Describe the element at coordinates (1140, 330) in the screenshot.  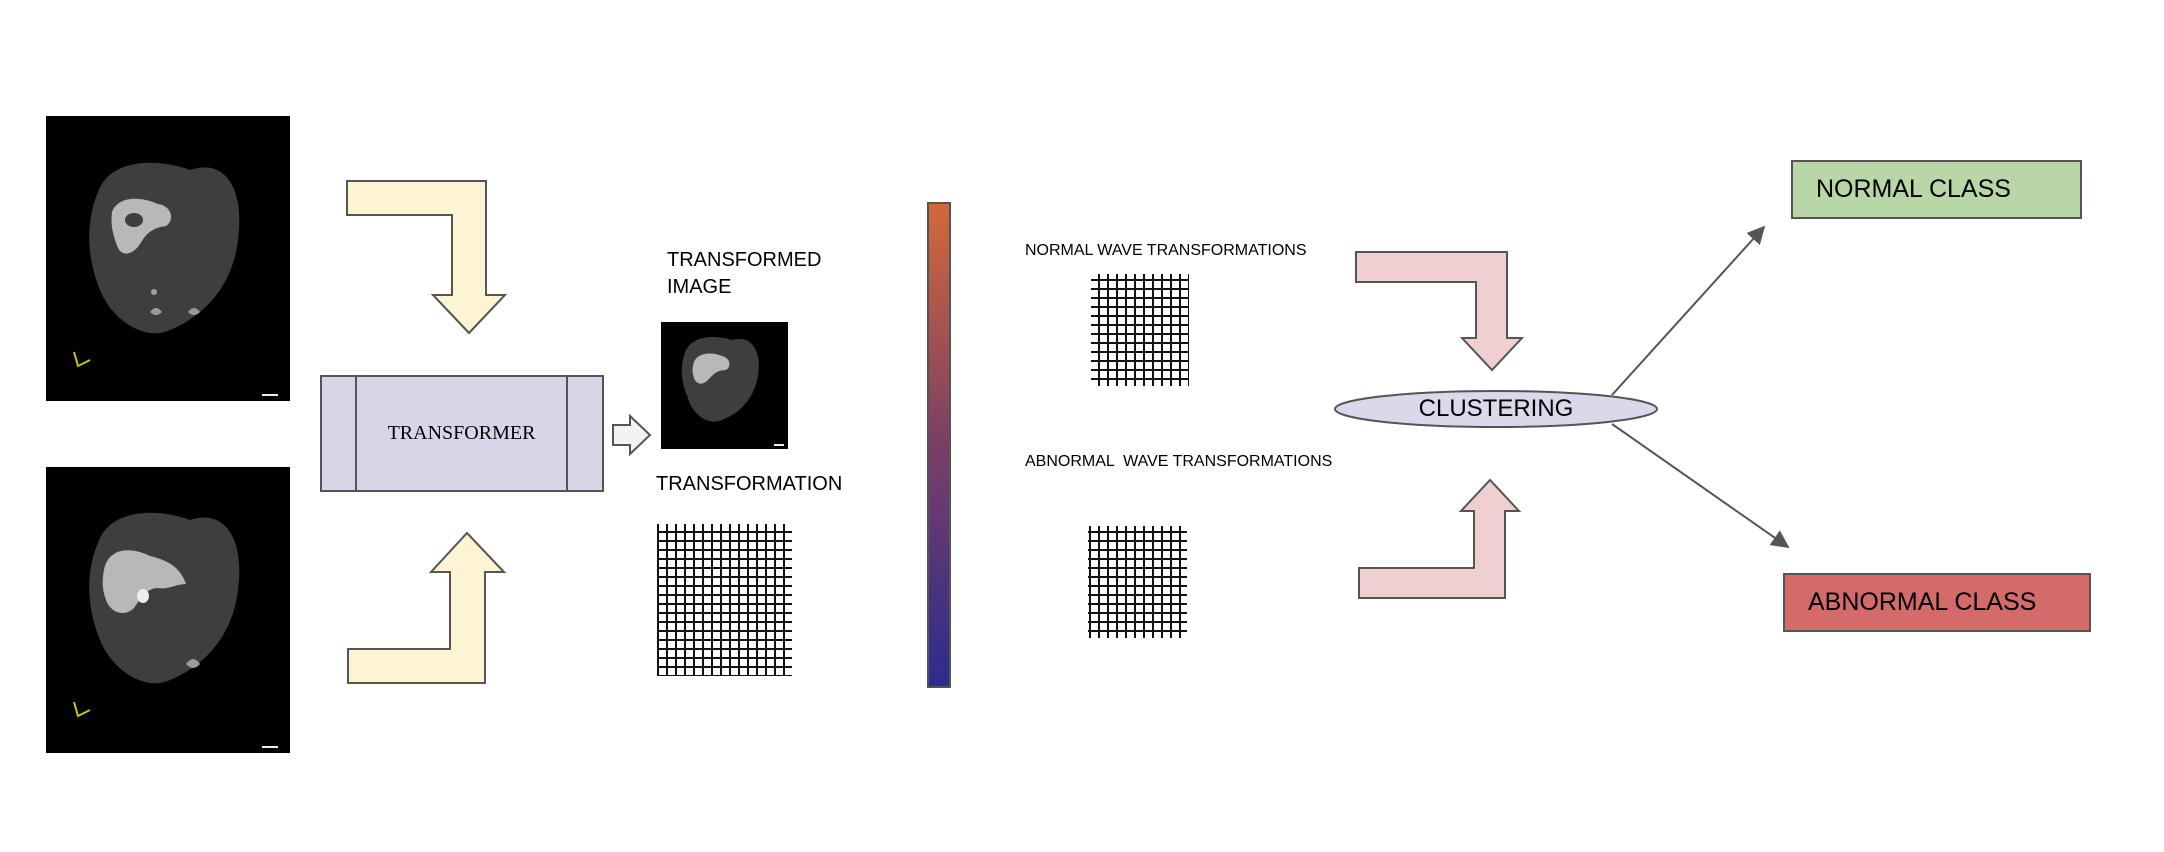
I see `normal-wave-grid` at that location.